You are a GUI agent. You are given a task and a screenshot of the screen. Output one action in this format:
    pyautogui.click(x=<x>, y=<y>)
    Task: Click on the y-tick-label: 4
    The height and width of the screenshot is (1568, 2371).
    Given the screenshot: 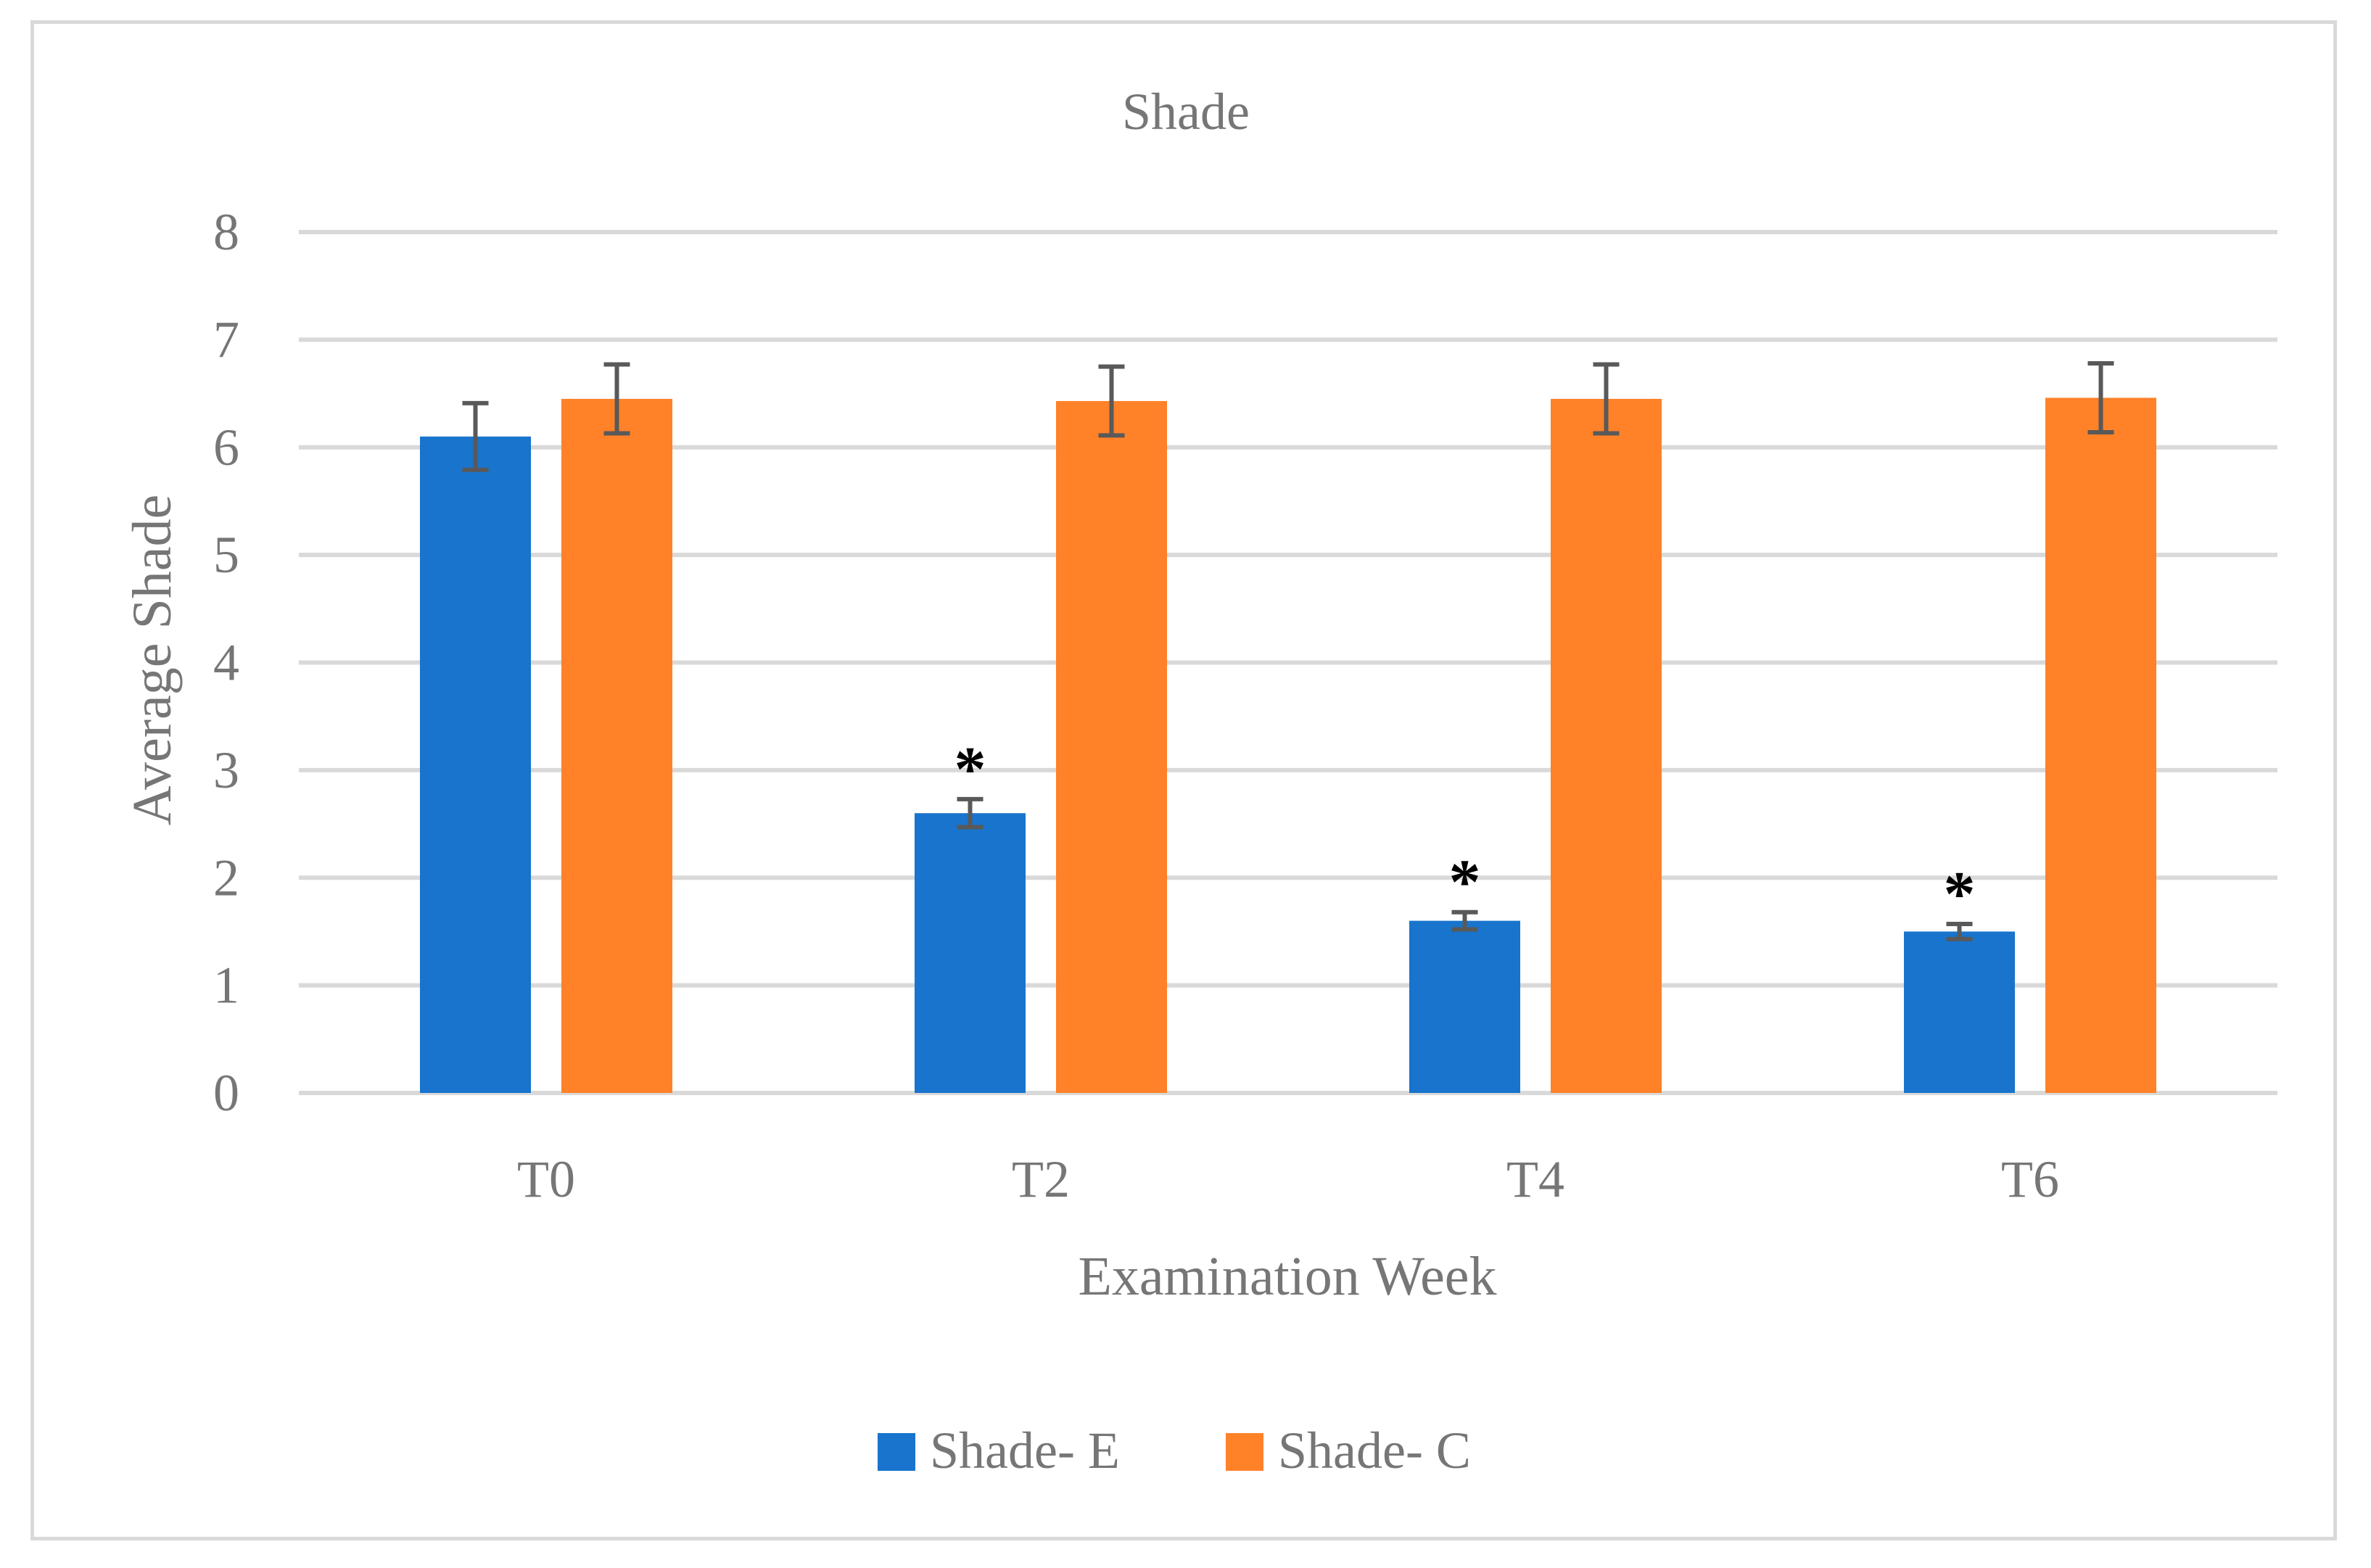 What is the action you would take?
    pyautogui.click(x=226, y=663)
    